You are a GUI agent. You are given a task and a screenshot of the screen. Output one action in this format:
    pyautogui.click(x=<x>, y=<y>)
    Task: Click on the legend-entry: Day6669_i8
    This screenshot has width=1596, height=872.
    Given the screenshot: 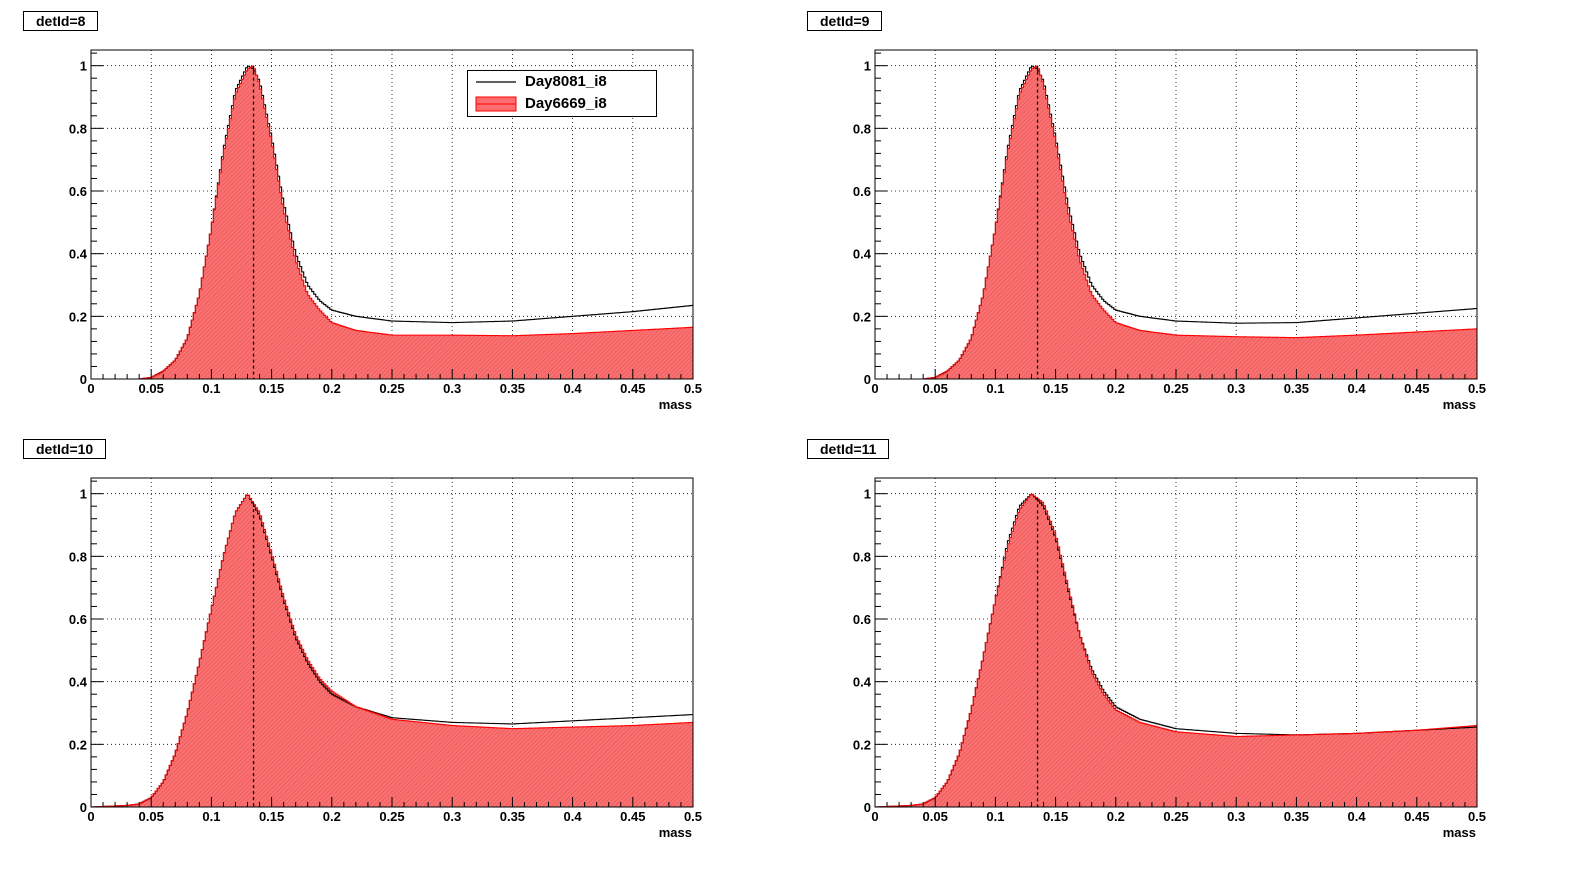 What is the action you would take?
    pyautogui.click(x=562, y=104)
    